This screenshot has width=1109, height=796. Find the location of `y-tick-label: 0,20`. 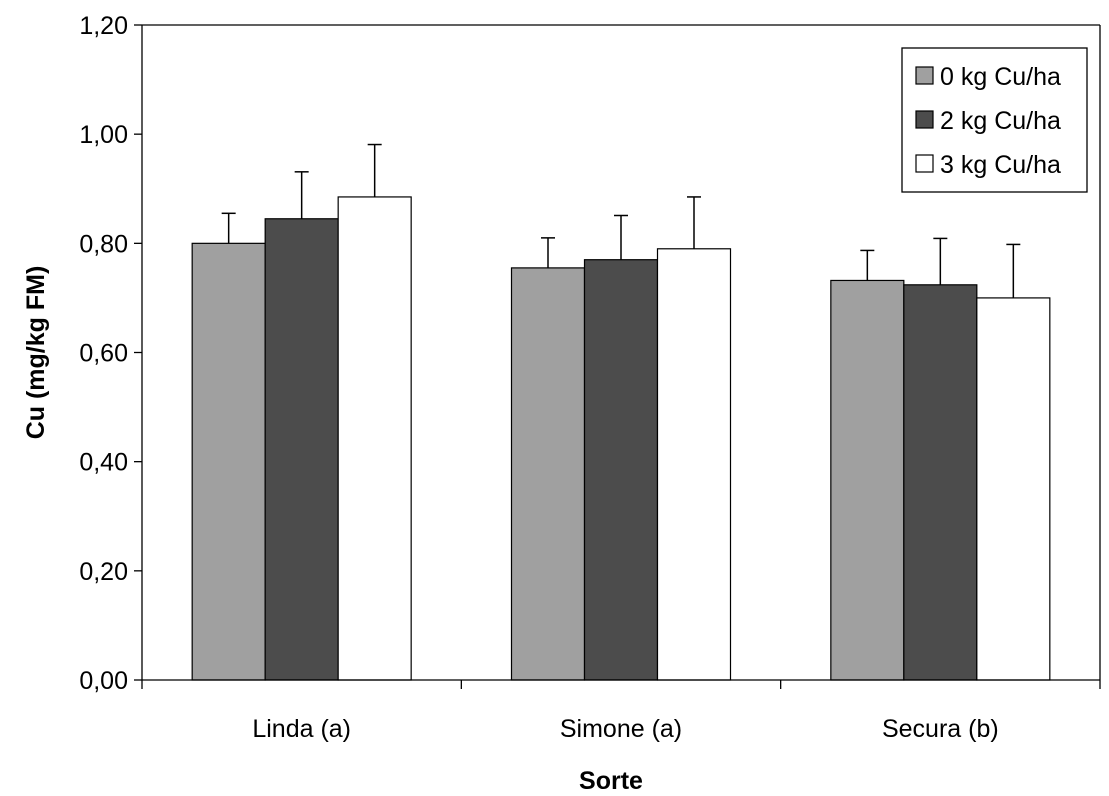

y-tick-label: 0,20 is located at coordinates (103, 572).